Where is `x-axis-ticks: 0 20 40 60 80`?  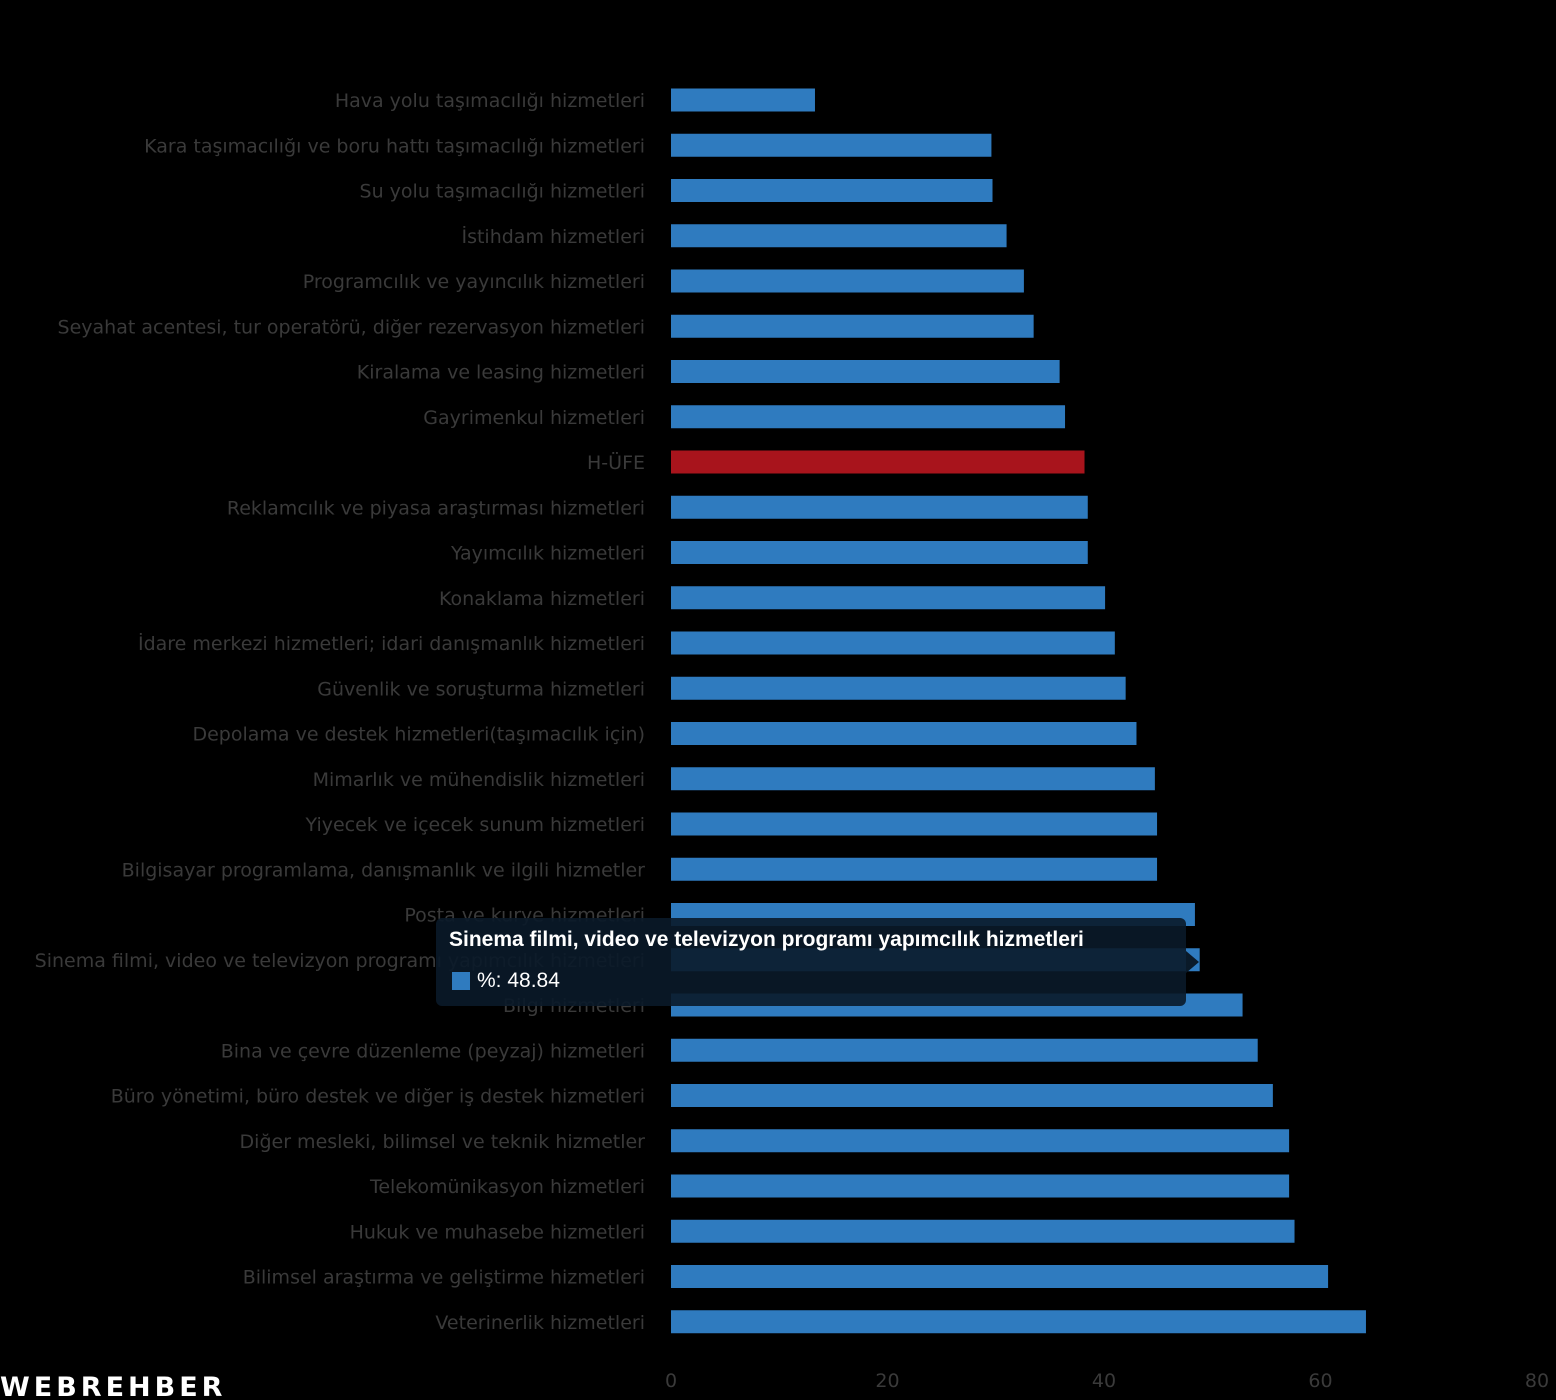 x-axis-ticks: 0 20 40 60 80 is located at coordinates (1107, 1381).